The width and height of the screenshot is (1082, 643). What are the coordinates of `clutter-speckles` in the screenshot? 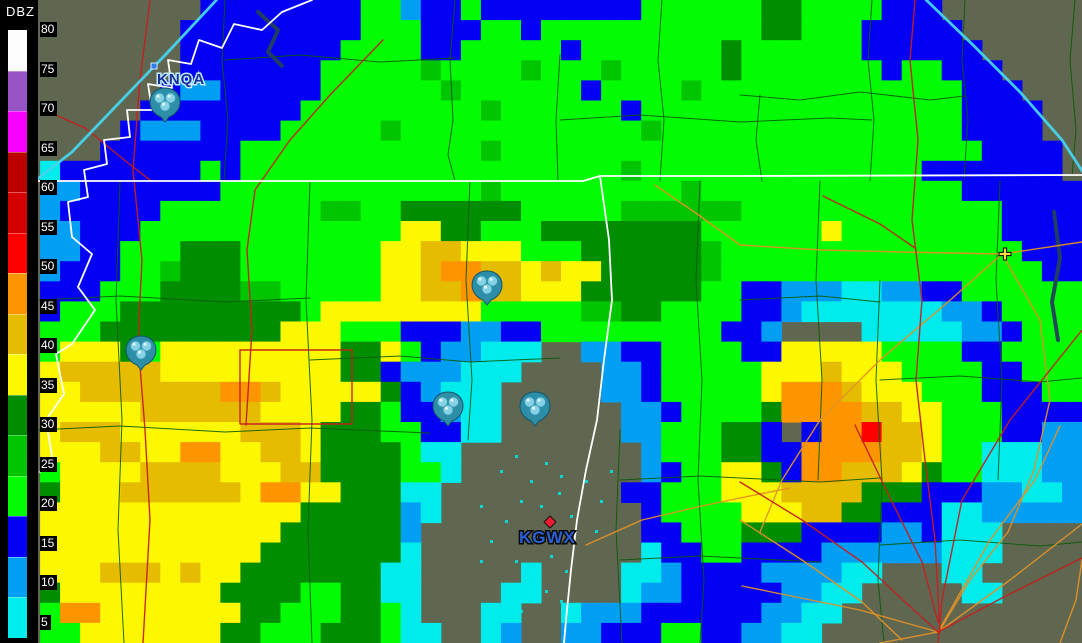 It's located at (546, 534).